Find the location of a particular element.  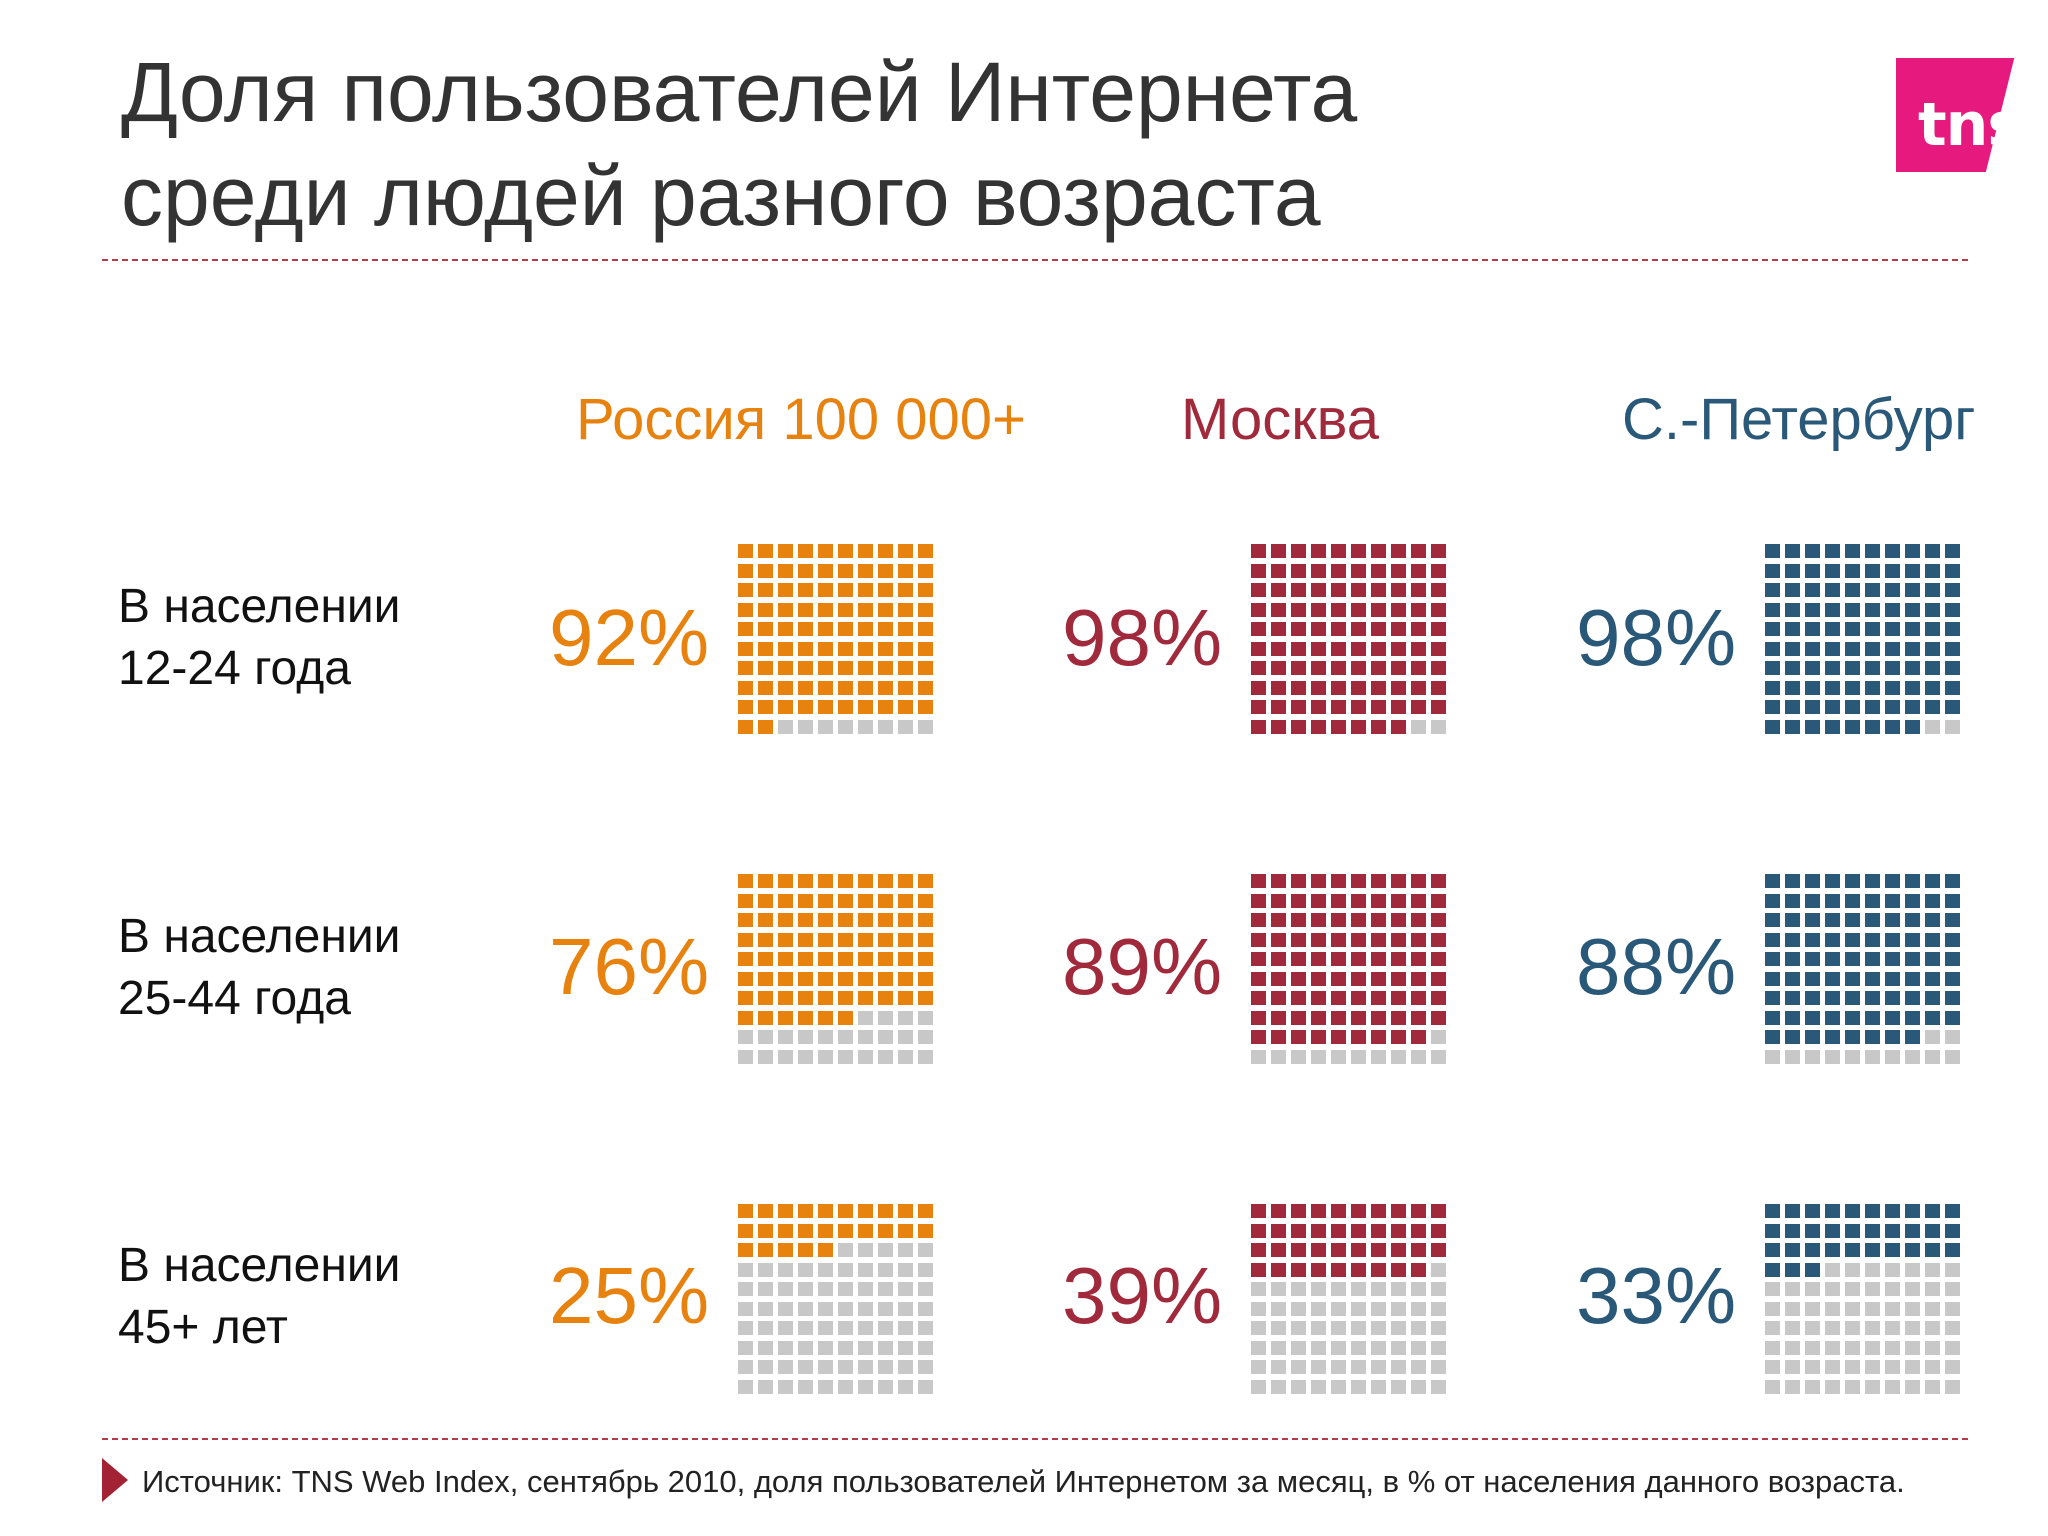

footer-arrow-icon is located at coordinates (115, 1480).